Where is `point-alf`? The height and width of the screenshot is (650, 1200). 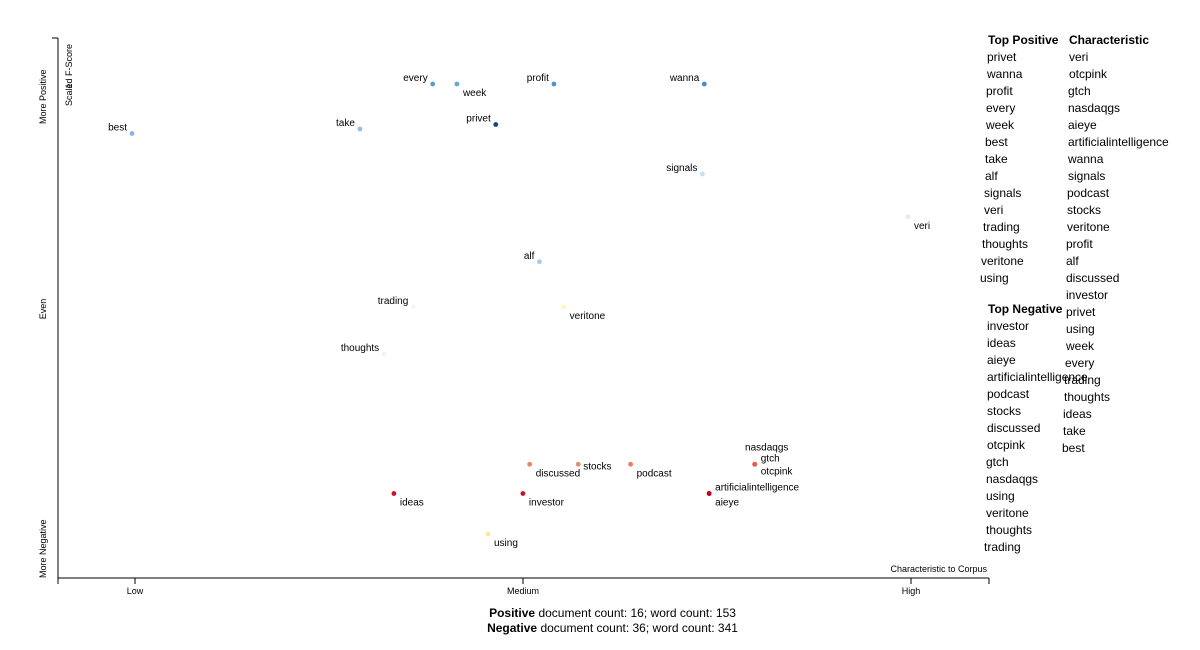 point-alf is located at coordinates (539, 262).